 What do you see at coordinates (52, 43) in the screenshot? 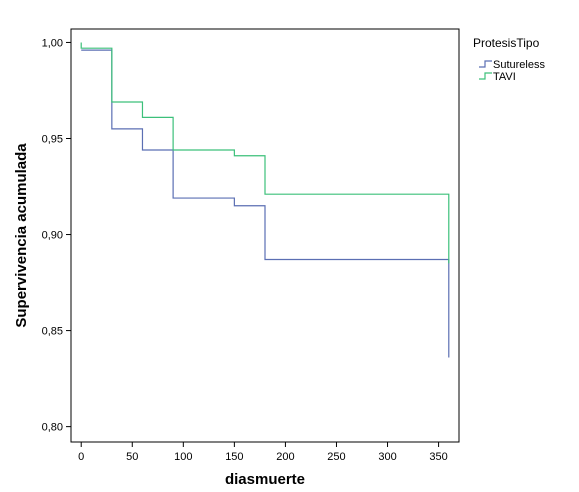
I see `y-tick-label: 1,00` at bounding box center [52, 43].